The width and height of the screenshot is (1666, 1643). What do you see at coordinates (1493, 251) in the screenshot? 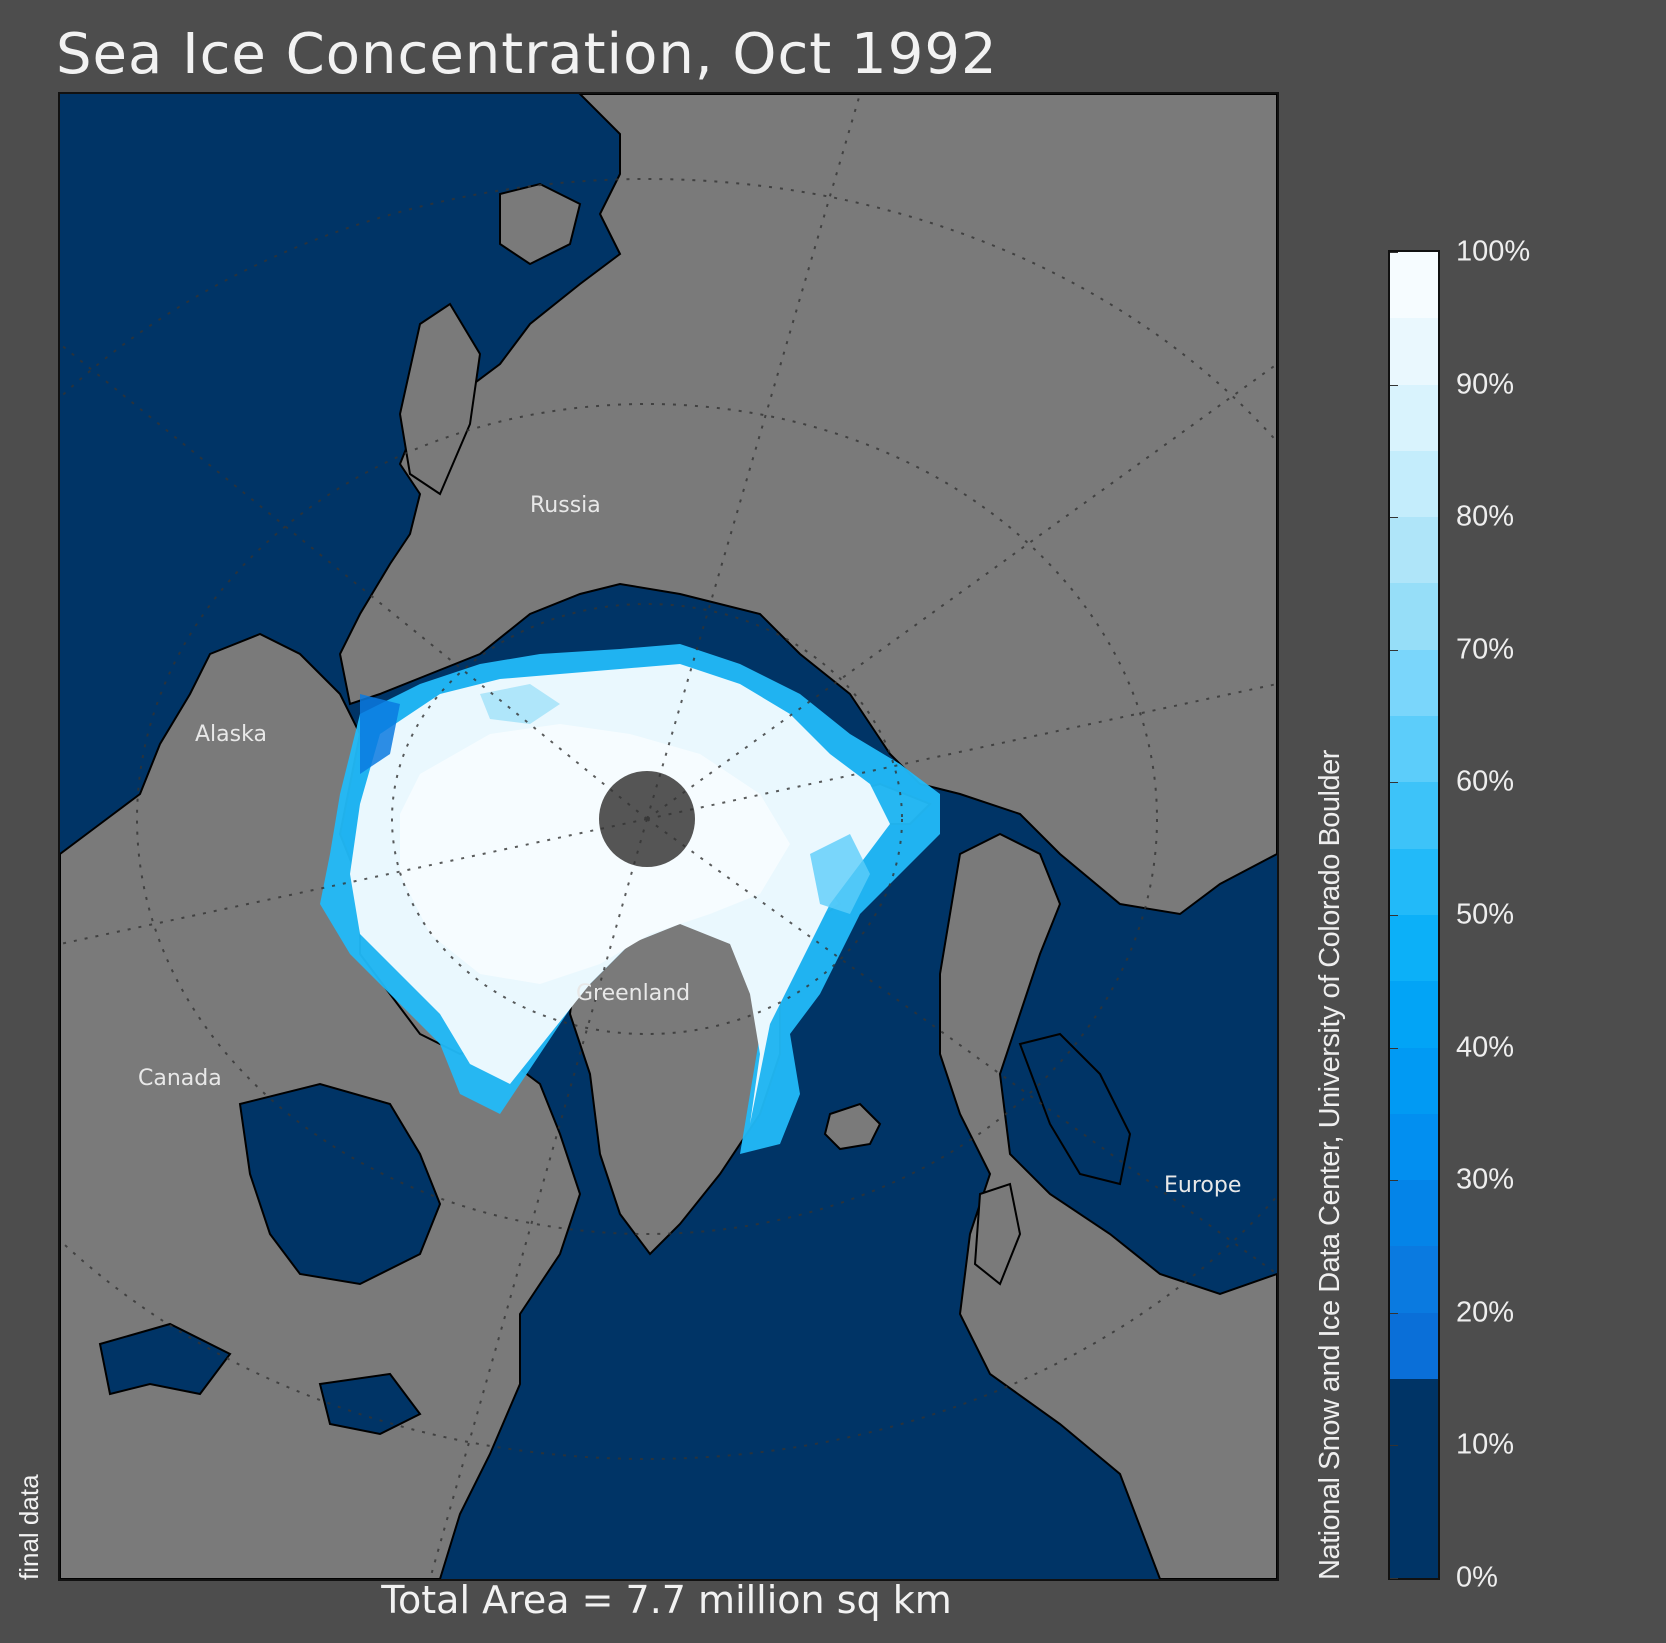
I see `colorbar-tick-label: 100%` at bounding box center [1493, 251].